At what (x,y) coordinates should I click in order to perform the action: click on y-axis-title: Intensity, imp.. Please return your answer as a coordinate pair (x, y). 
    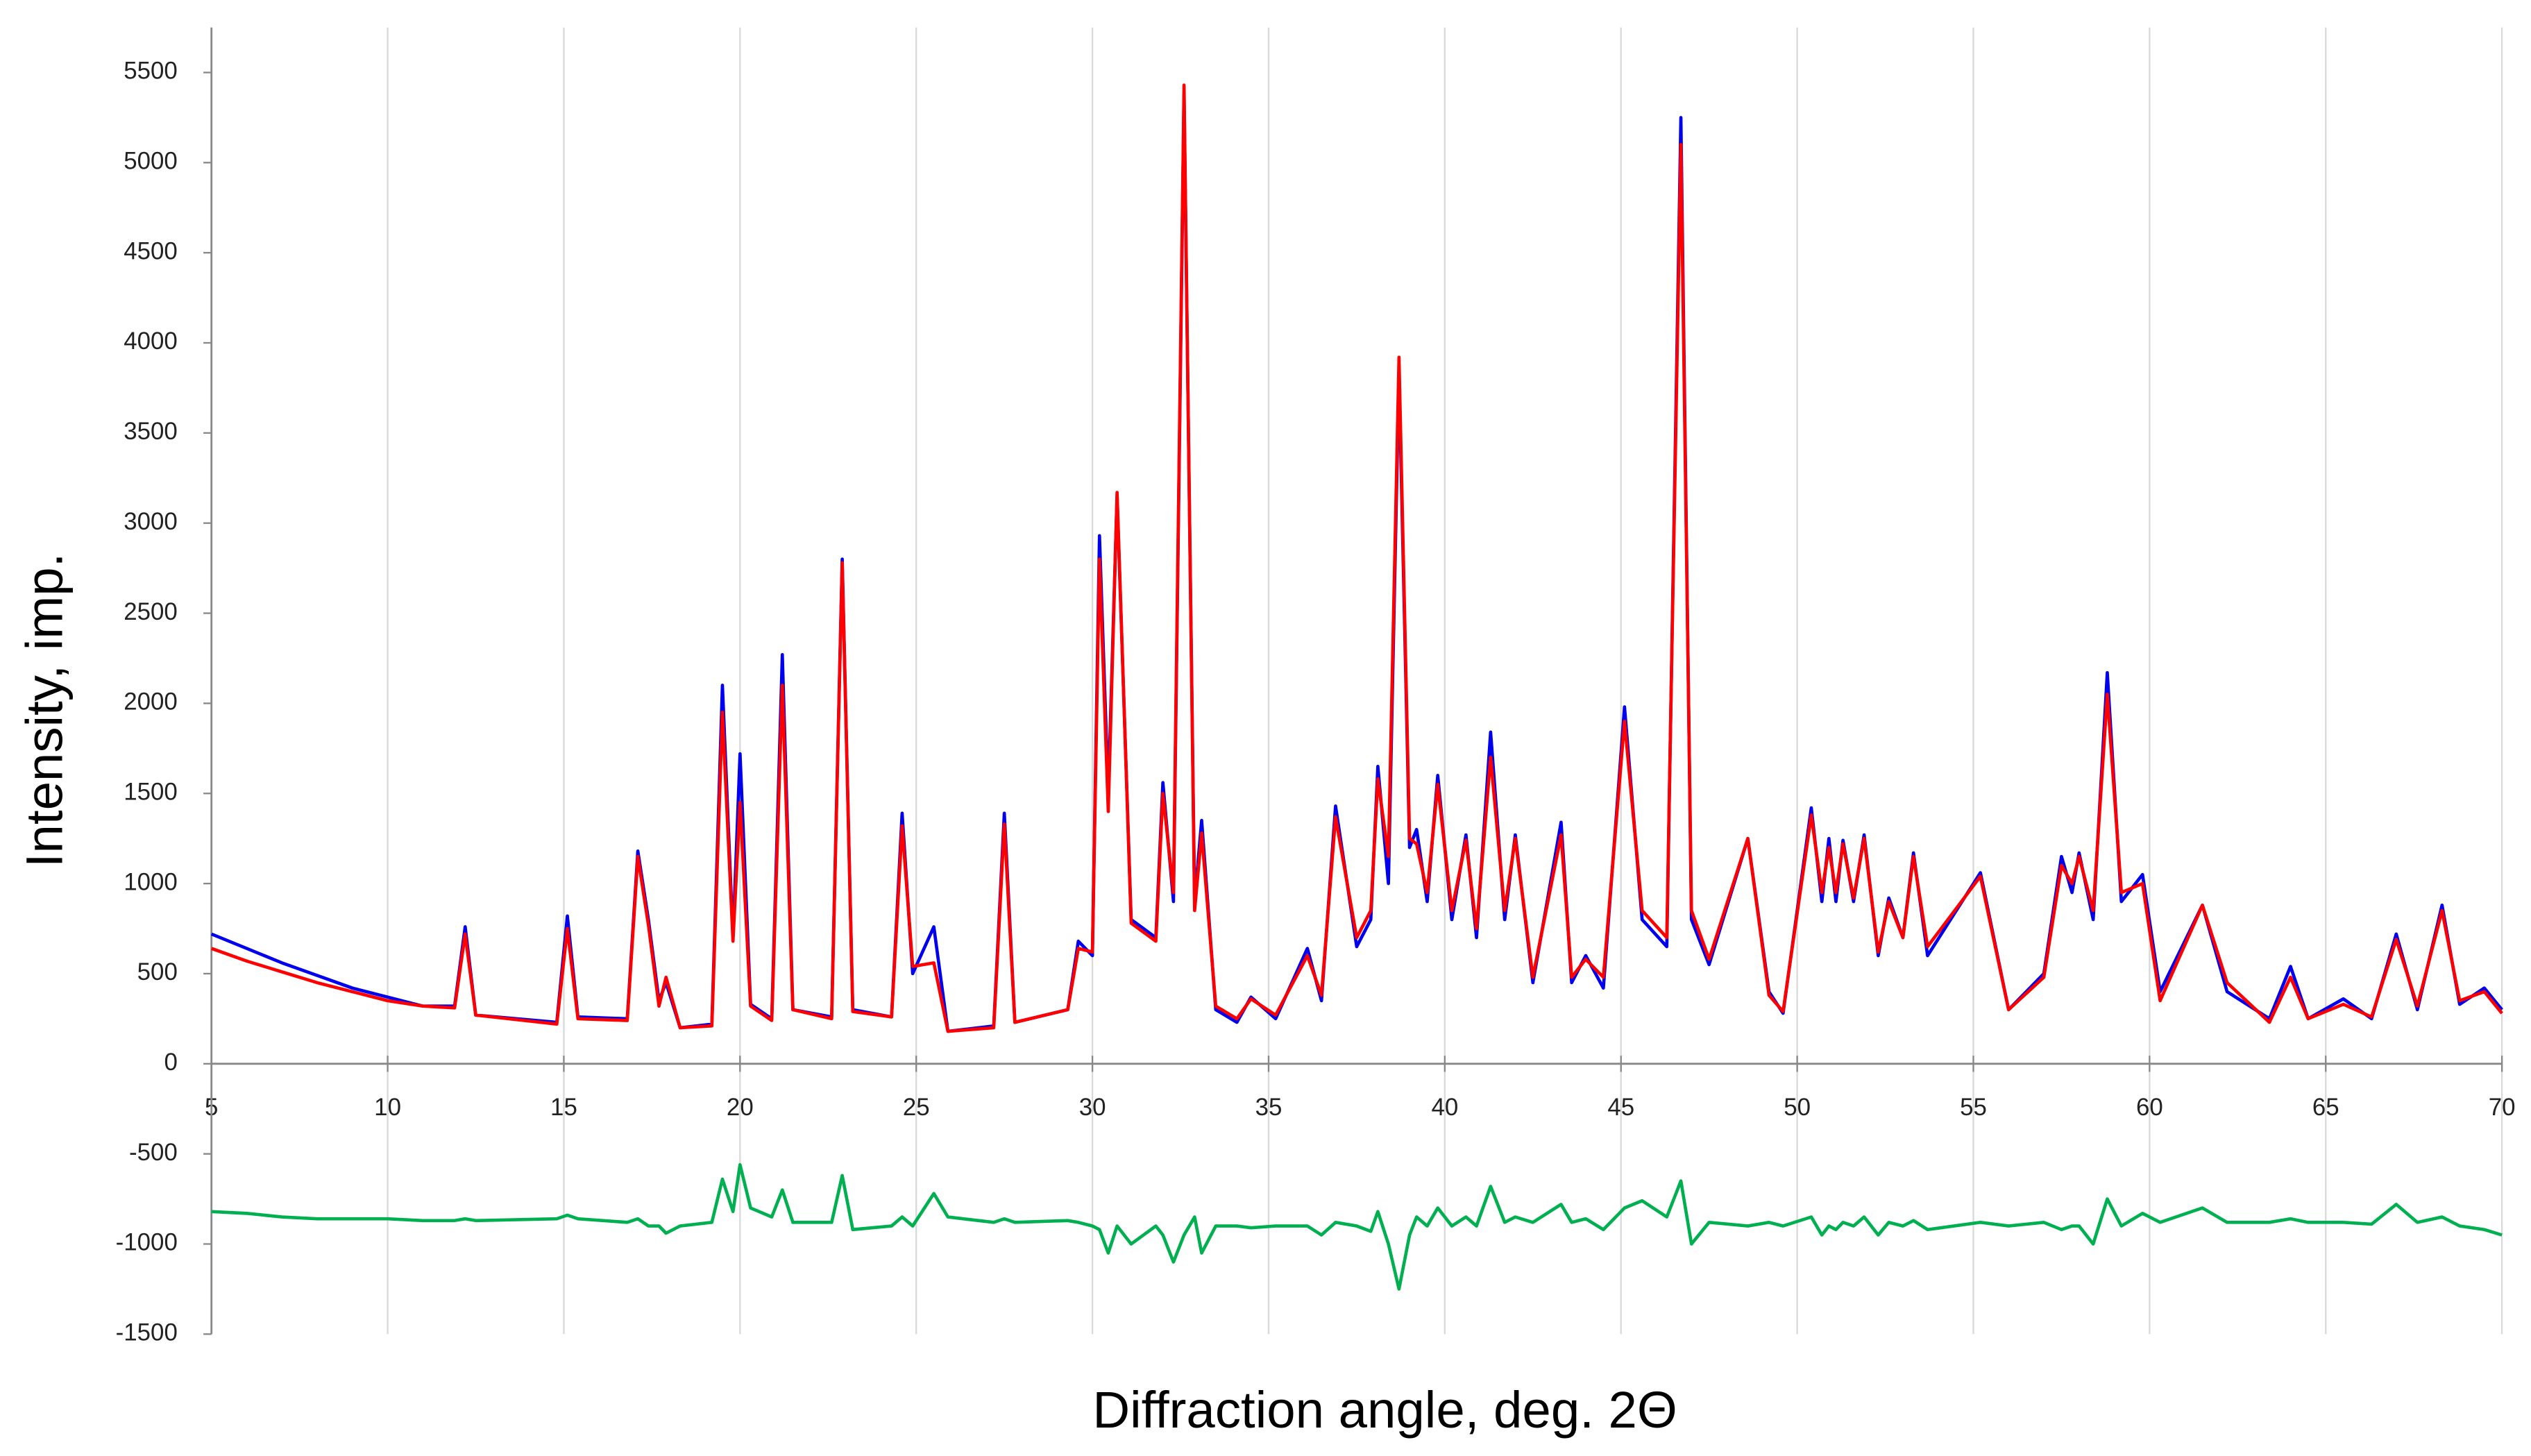
    Looking at the image, I should click on (44, 710).